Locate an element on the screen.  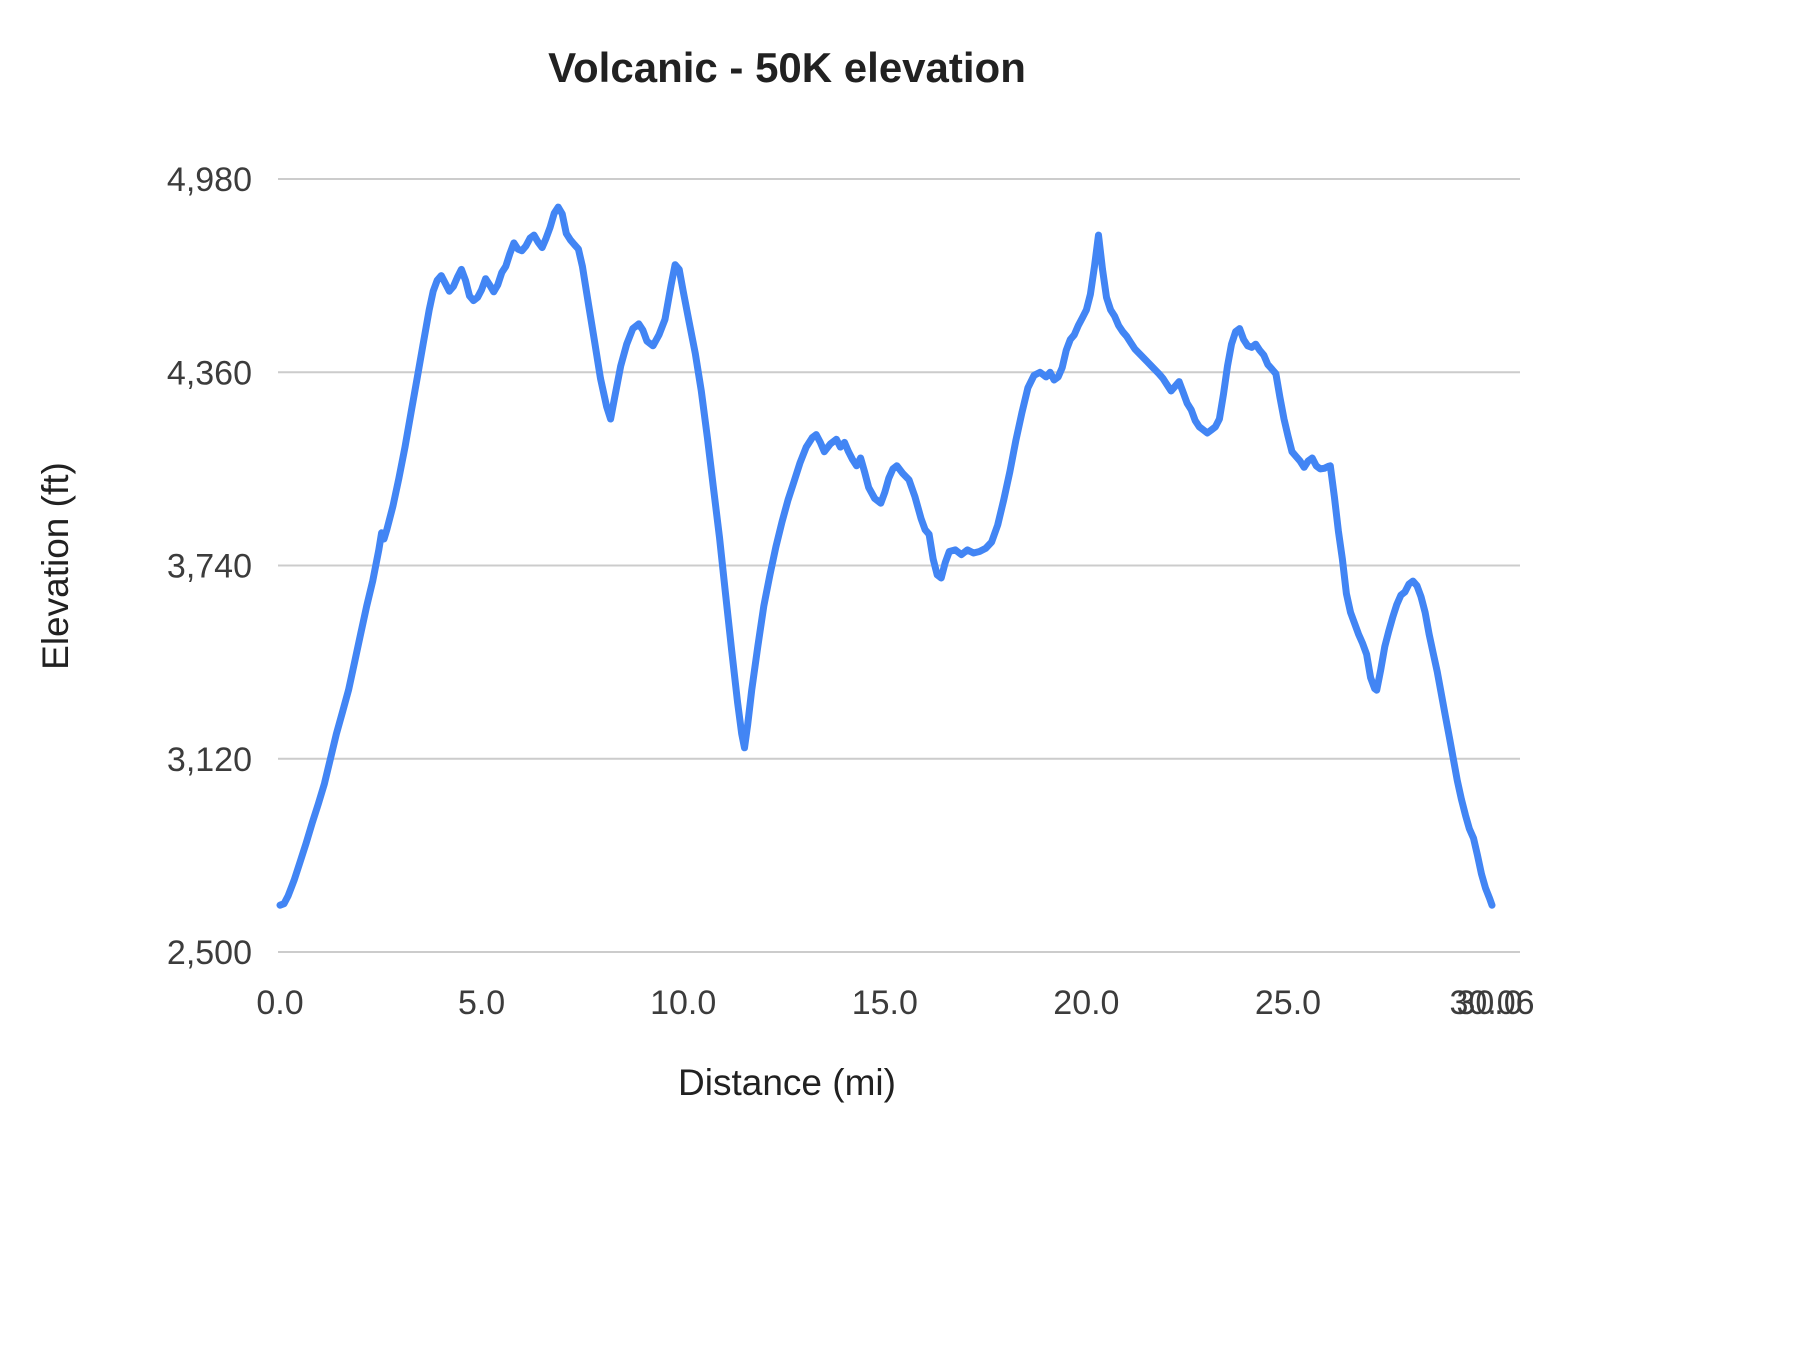
y-tick-label: 4,980 is located at coordinates (209, 180).